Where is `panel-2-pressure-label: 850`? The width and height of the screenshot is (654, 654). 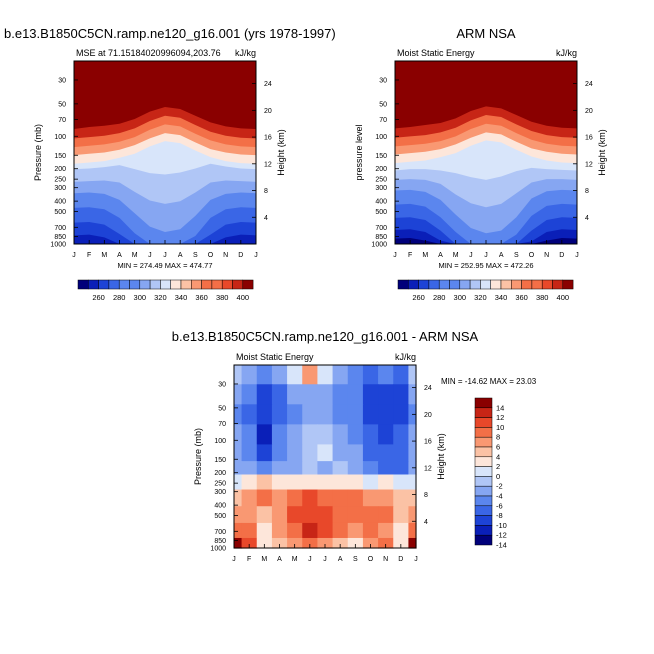 panel-2-pressure-label: 850 is located at coordinates (381, 237).